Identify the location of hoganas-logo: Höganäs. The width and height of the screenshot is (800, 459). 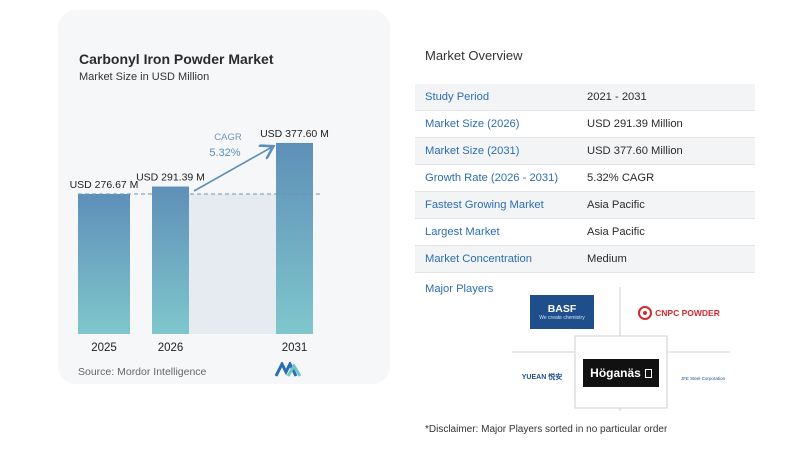
(621, 373).